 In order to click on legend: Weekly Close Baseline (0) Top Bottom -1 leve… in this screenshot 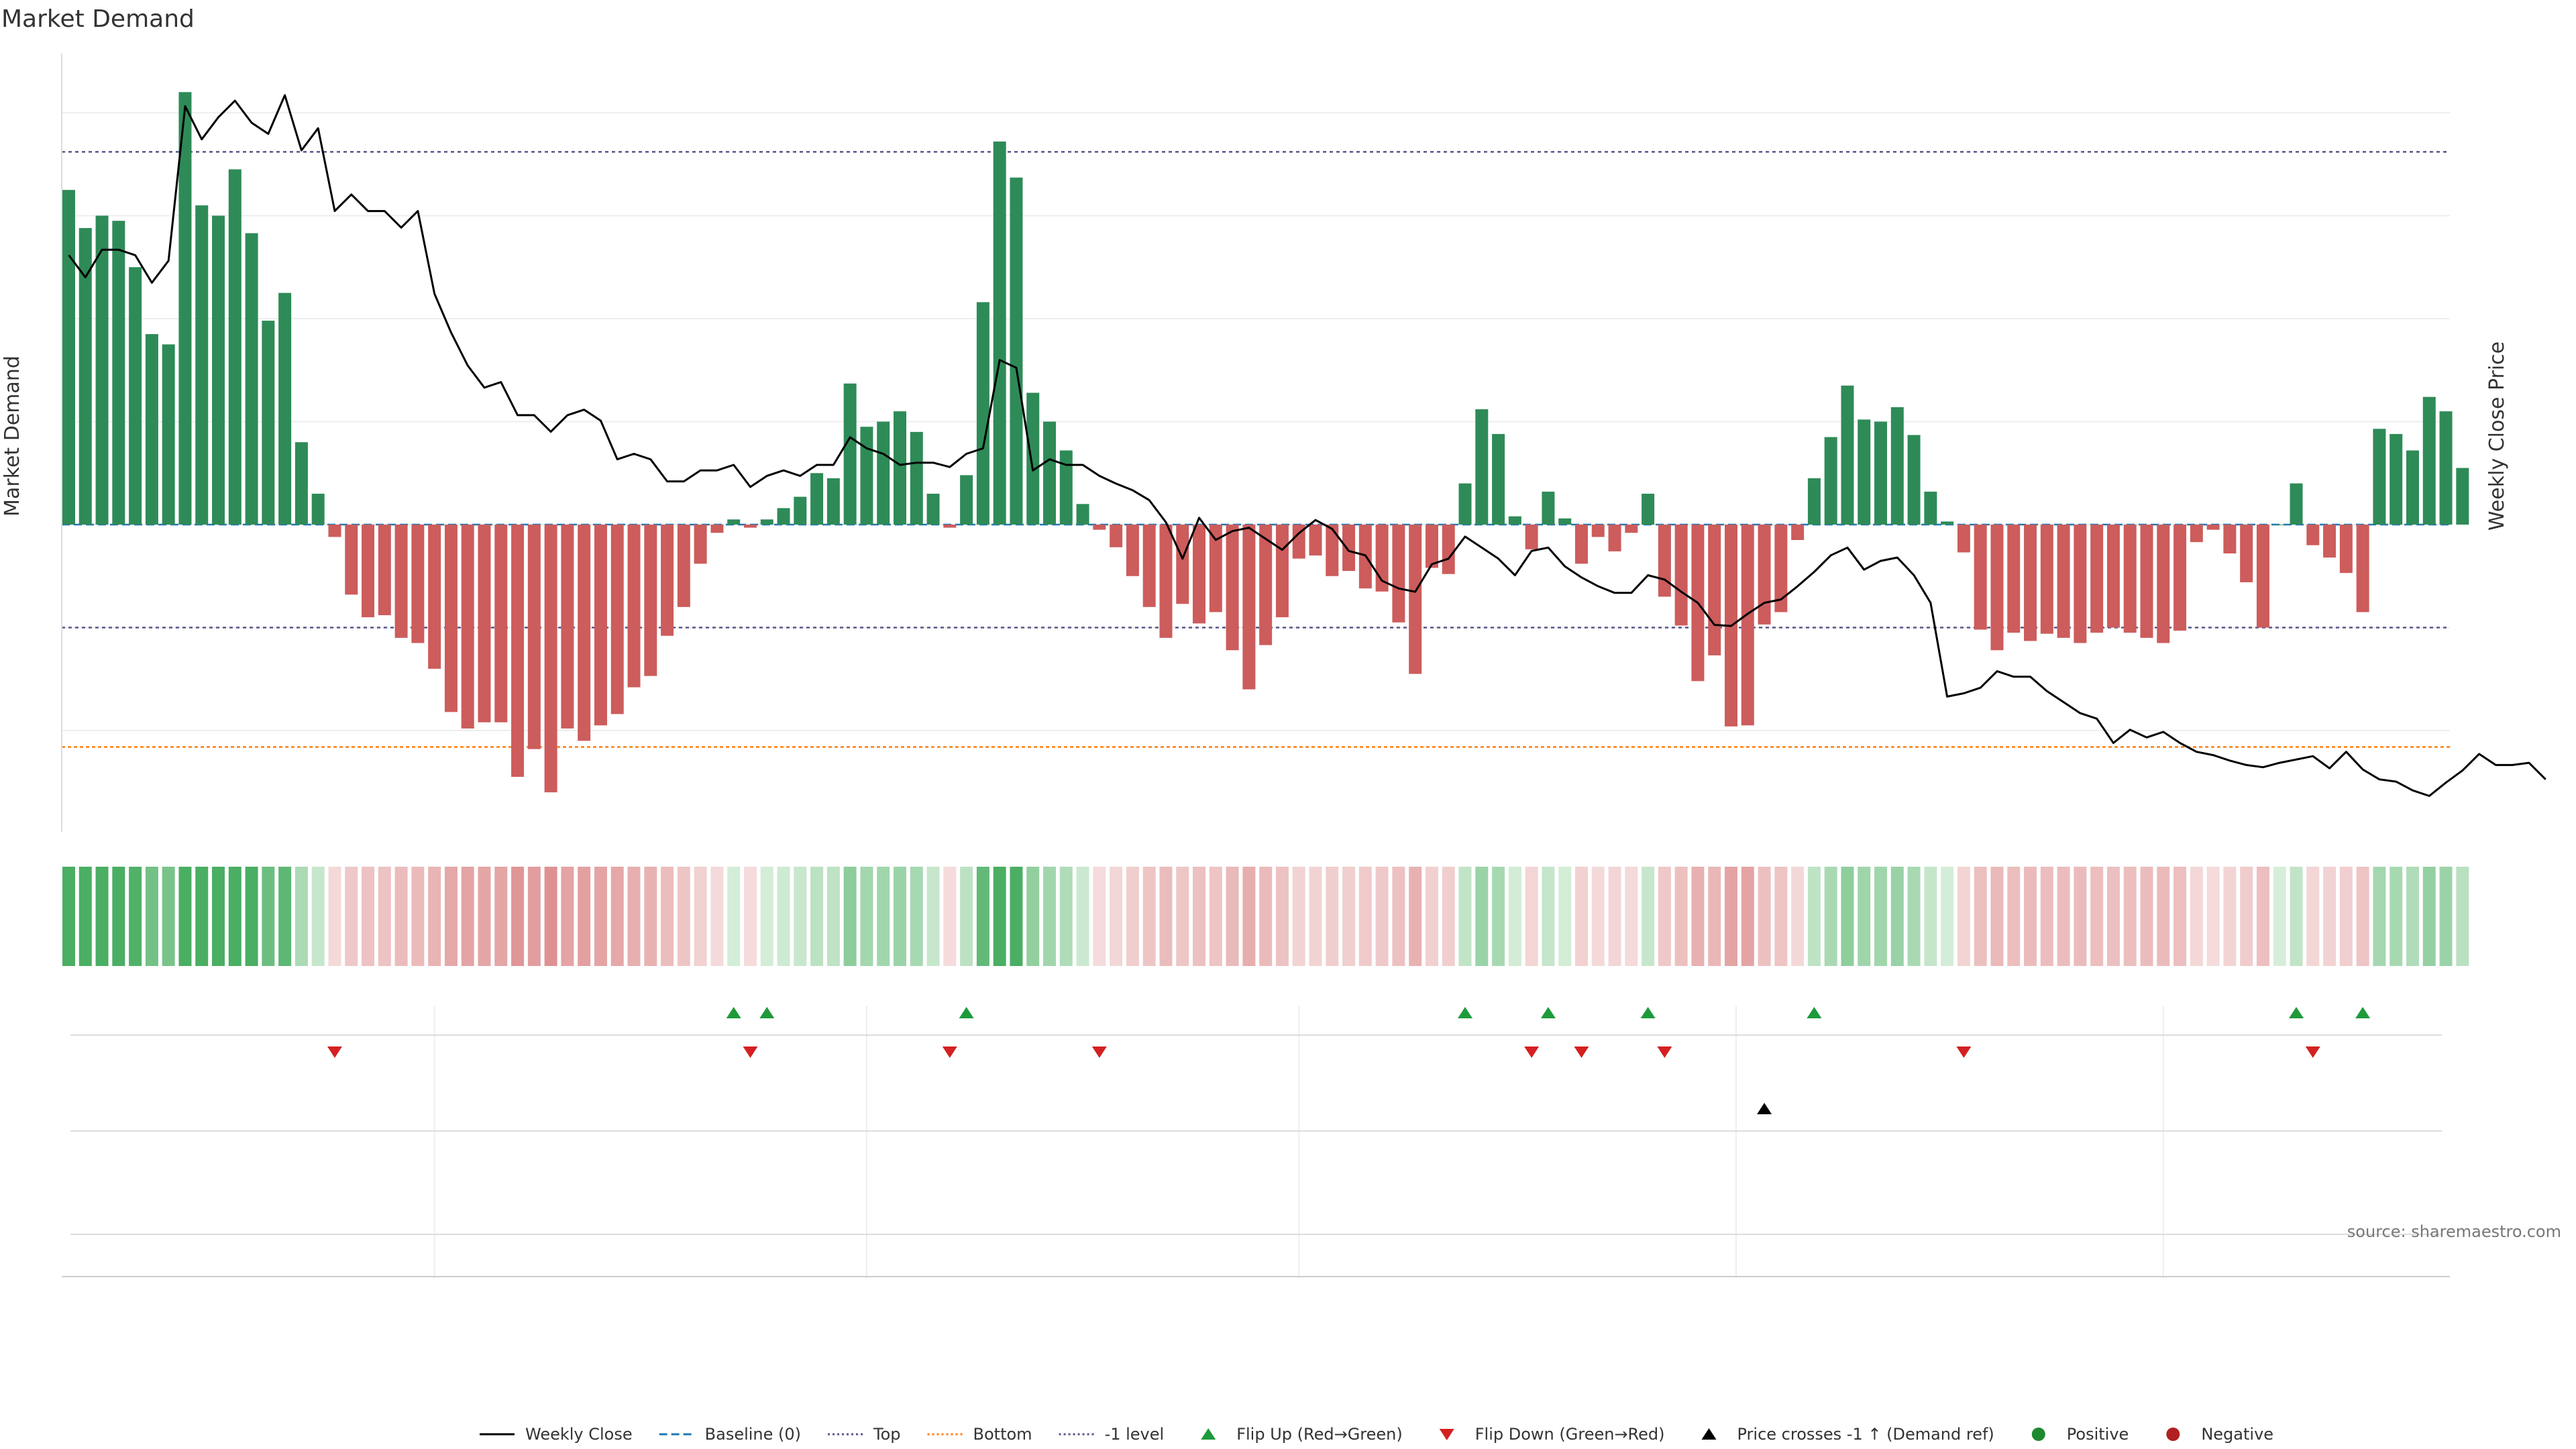, I will do `click(1376, 1434)`.